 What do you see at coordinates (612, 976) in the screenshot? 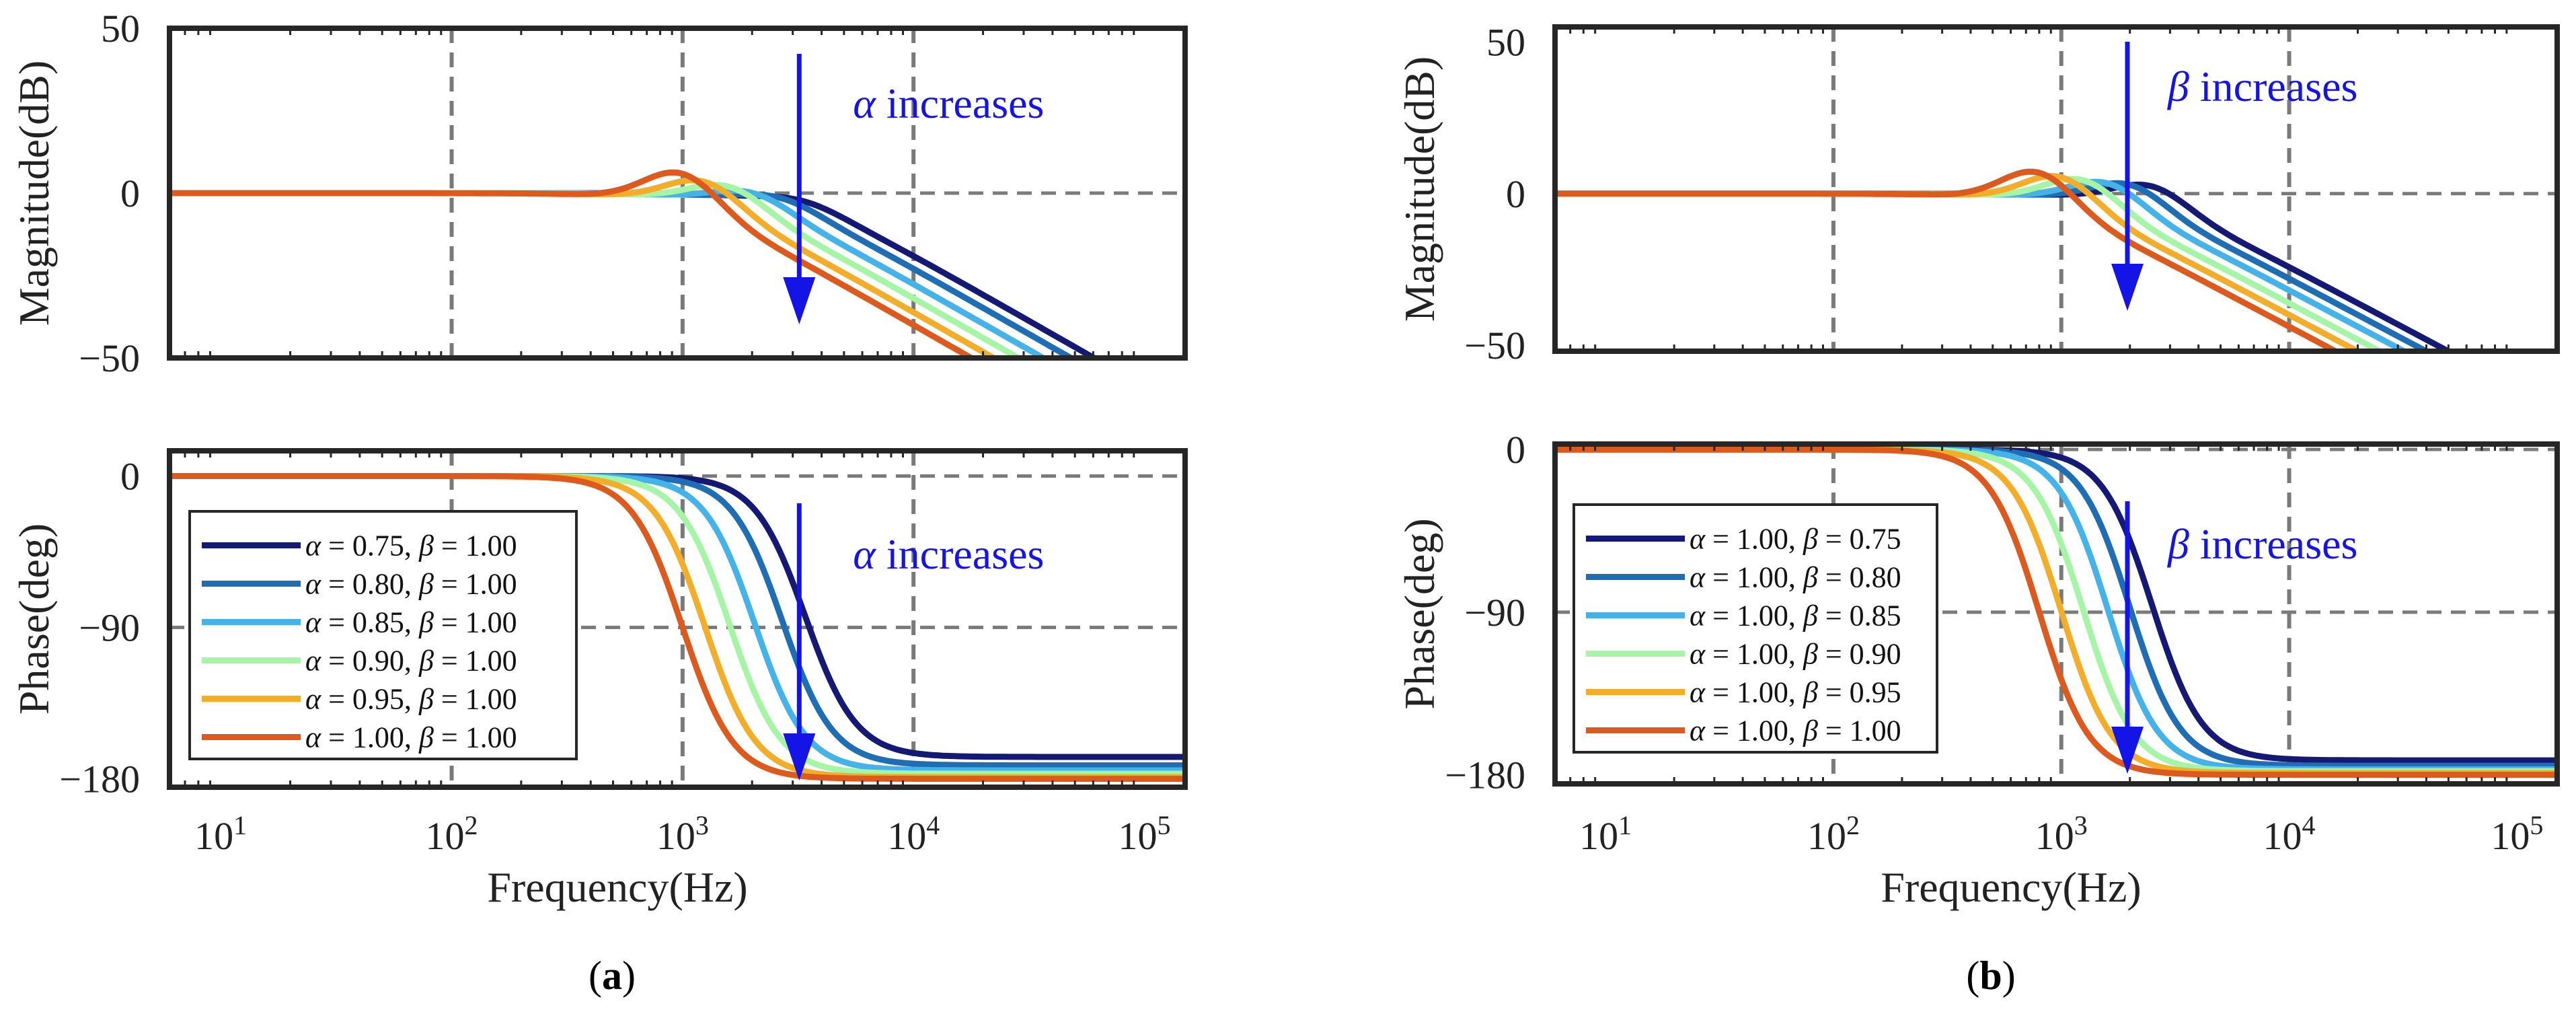
I see `panel-caption: (a)` at bounding box center [612, 976].